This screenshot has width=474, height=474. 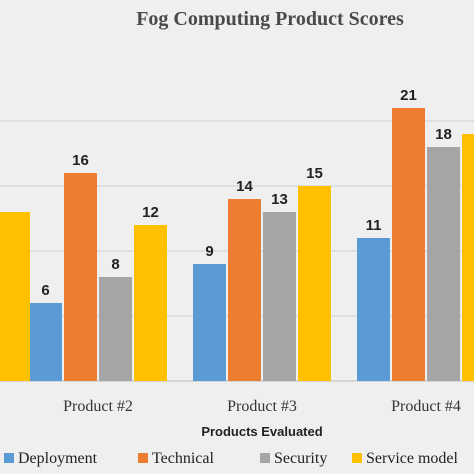 I want to click on legend-label: Deployment, so click(x=58, y=458).